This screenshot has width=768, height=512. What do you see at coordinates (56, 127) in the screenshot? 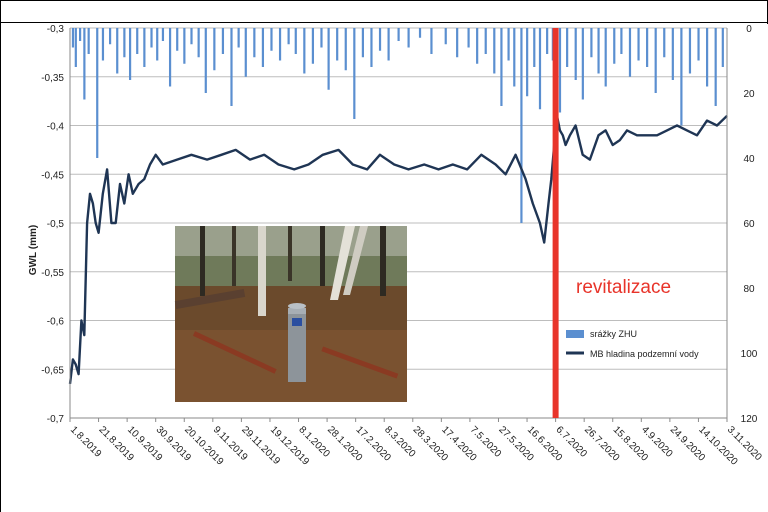
I see `y-left-tick-label: -0,4` at bounding box center [56, 127].